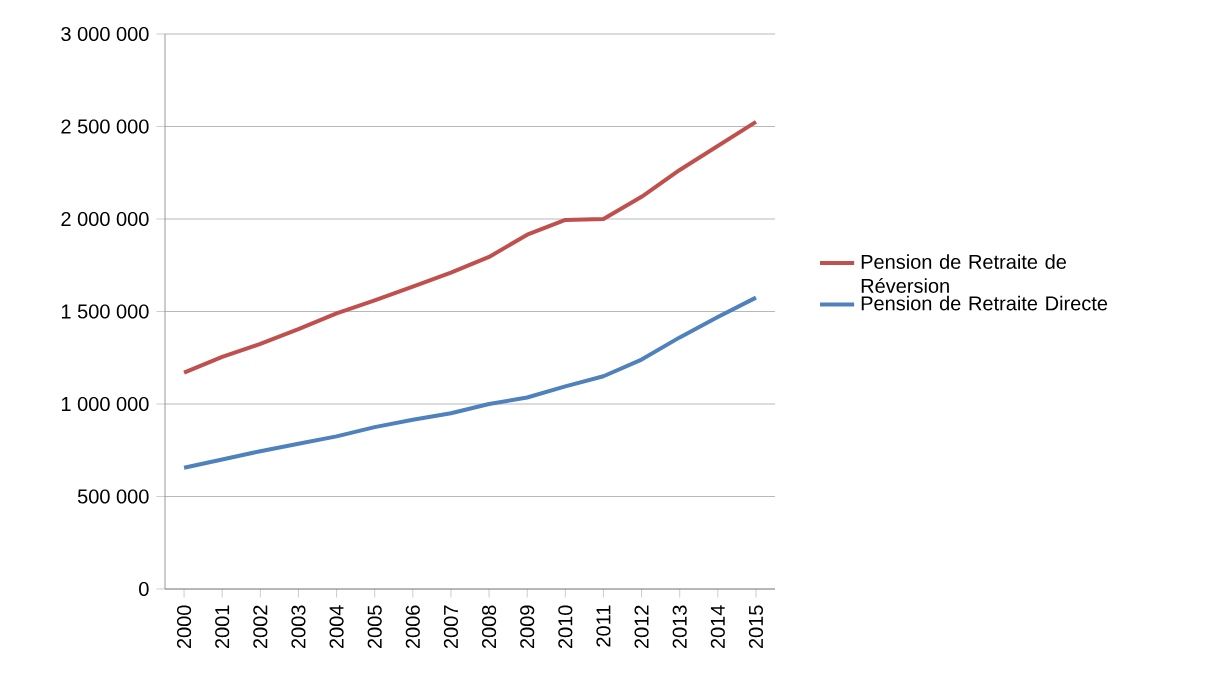  I want to click on x-tick-label: 2007, so click(451, 627).